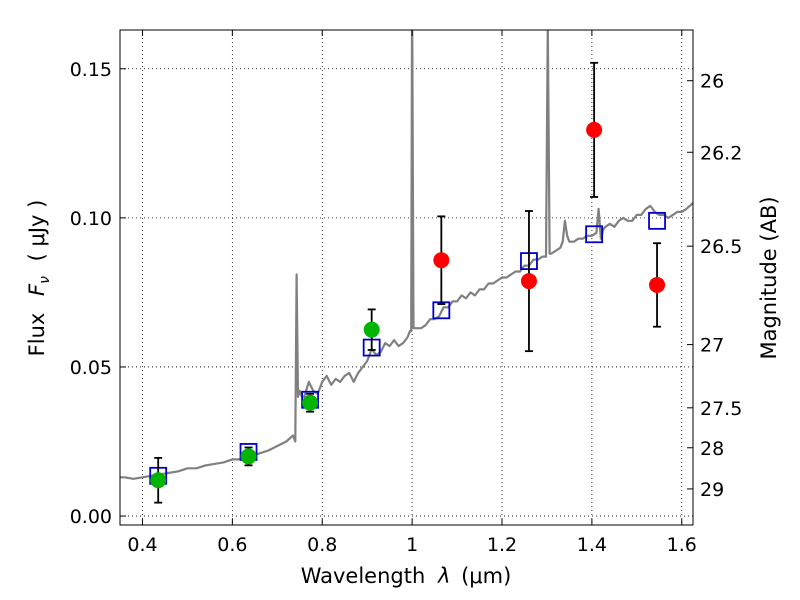 Image resolution: width=800 pixels, height=600 pixels. Describe the element at coordinates (322, 545) in the screenshot. I see `x-tick-label-2: 0.8` at that location.